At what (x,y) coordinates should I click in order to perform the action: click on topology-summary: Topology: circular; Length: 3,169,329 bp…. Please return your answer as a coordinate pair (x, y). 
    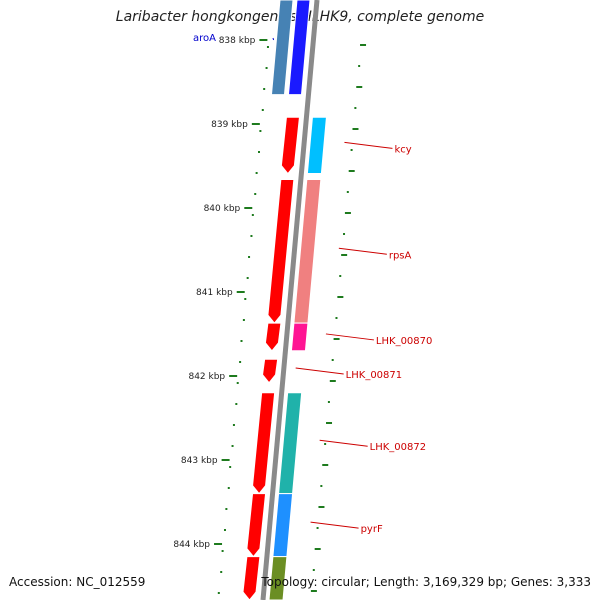
    Looking at the image, I should click on (426, 582).